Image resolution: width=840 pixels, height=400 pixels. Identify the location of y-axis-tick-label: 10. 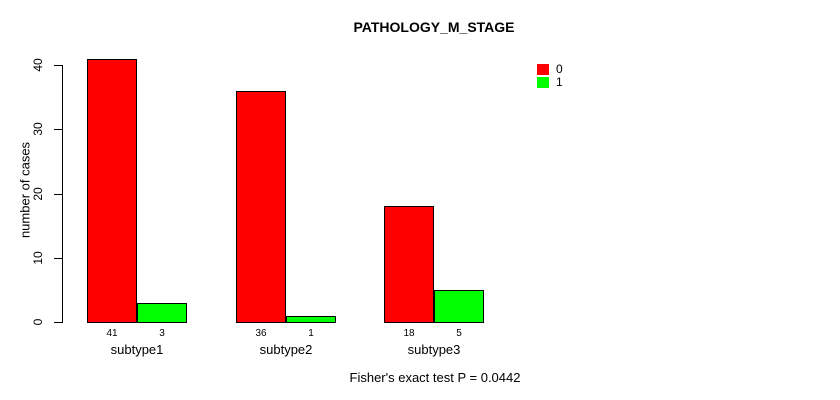
(38, 258).